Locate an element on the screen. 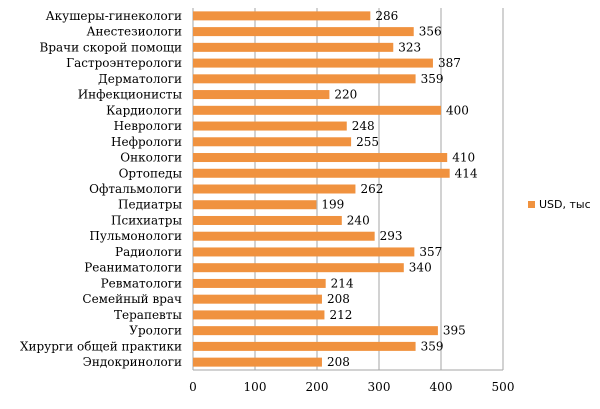 Image resolution: width=600 pixels, height=409 pixels. data-label: 395 is located at coordinates (454, 331).